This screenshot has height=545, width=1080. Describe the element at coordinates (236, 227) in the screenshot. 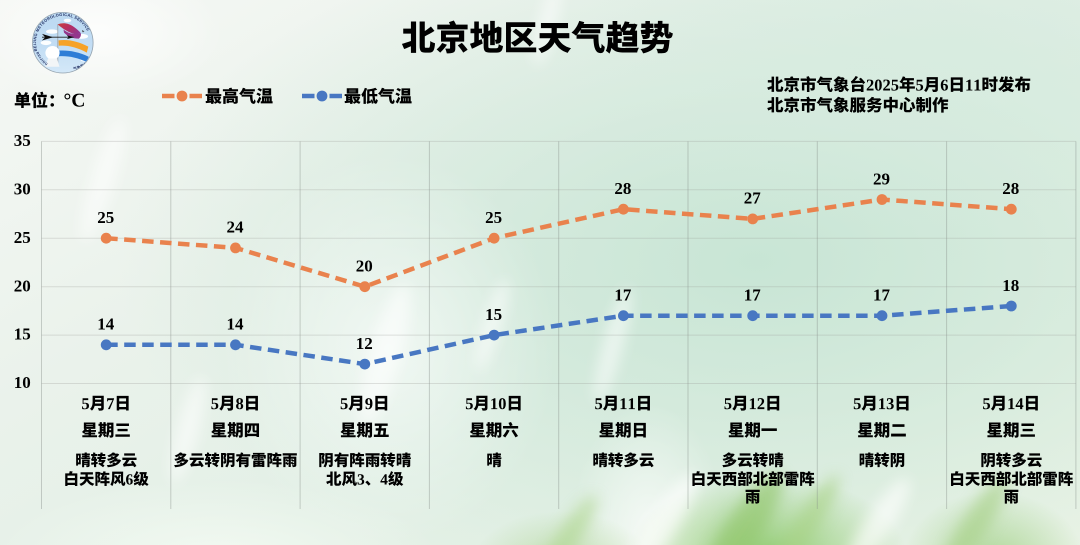

I see `svg-text: 24` at that location.